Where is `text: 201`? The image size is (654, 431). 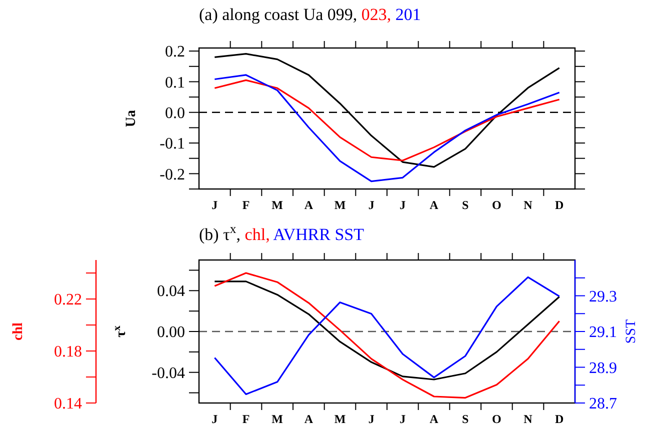 text: 201 is located at coordinates (408, 14).